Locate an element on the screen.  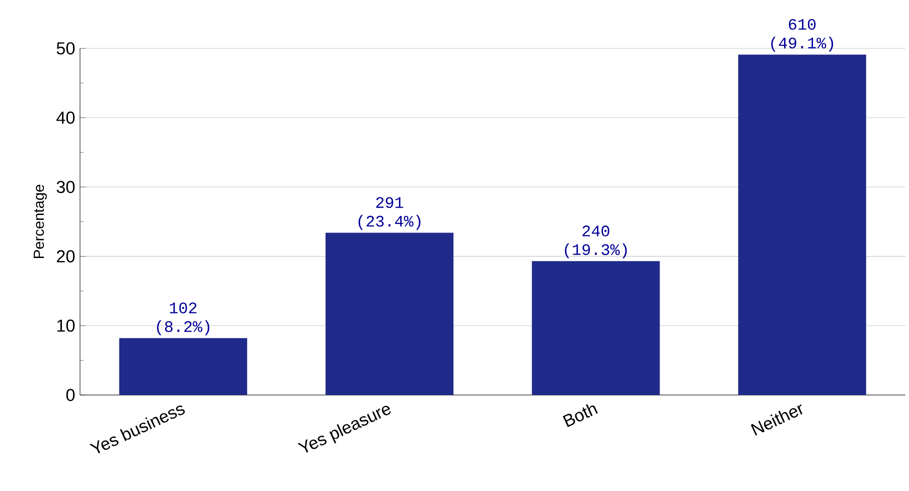
data-label: 291 (23.4%) is located at coordinates (389, 213).